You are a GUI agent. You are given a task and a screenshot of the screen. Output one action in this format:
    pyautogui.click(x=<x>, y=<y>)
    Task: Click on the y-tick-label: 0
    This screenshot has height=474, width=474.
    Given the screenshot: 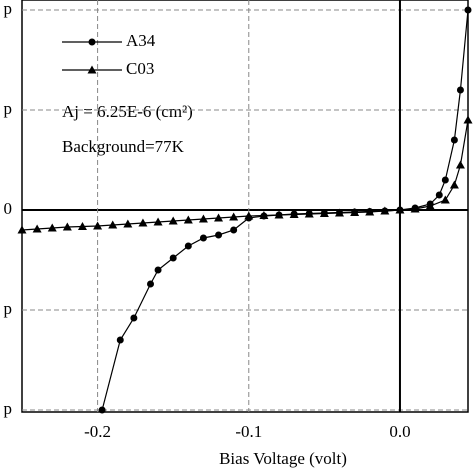 What is the action you would take?
    pyautogui.click(x=8, y=208)
    